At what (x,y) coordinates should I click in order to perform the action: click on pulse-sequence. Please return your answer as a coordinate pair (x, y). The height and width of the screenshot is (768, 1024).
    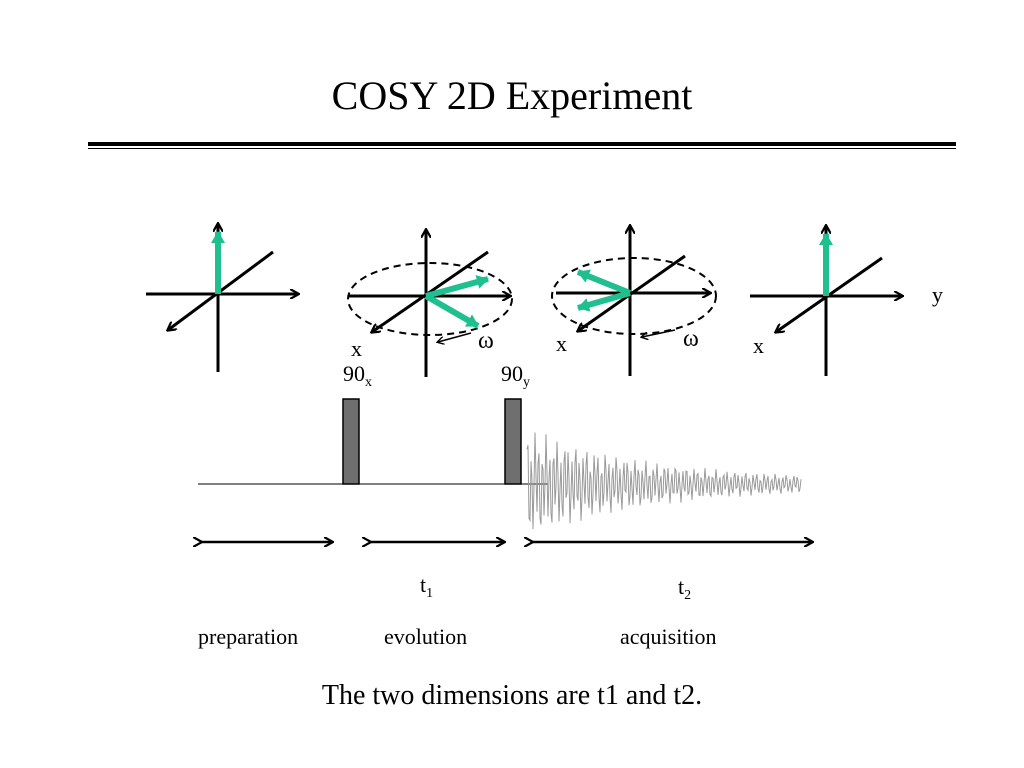
    Looking at the image, I should click on (500, 464).